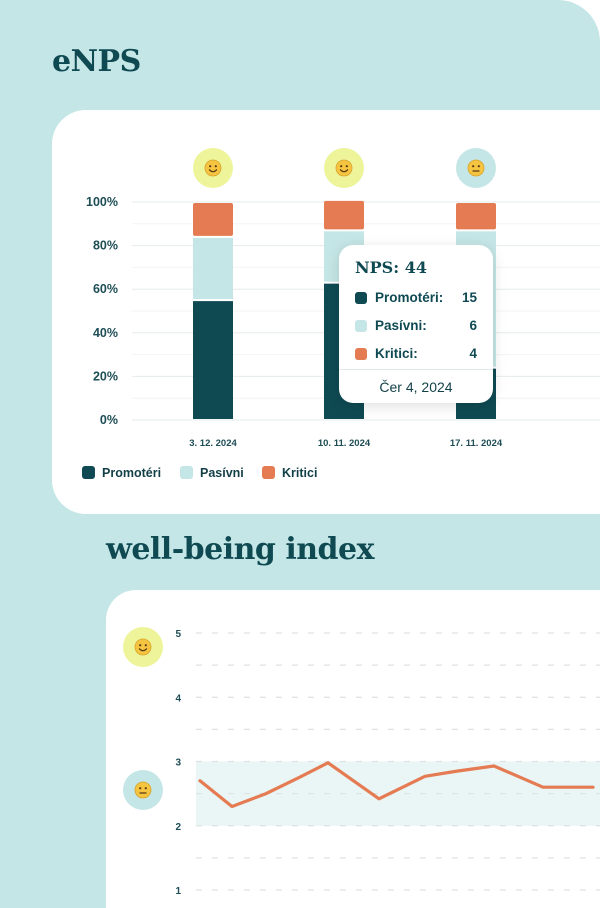  What do you see at coordinates (240, 549) in the screenshot?
I see `wellbeing-title: well-being index` at bounding box center [240, 549].